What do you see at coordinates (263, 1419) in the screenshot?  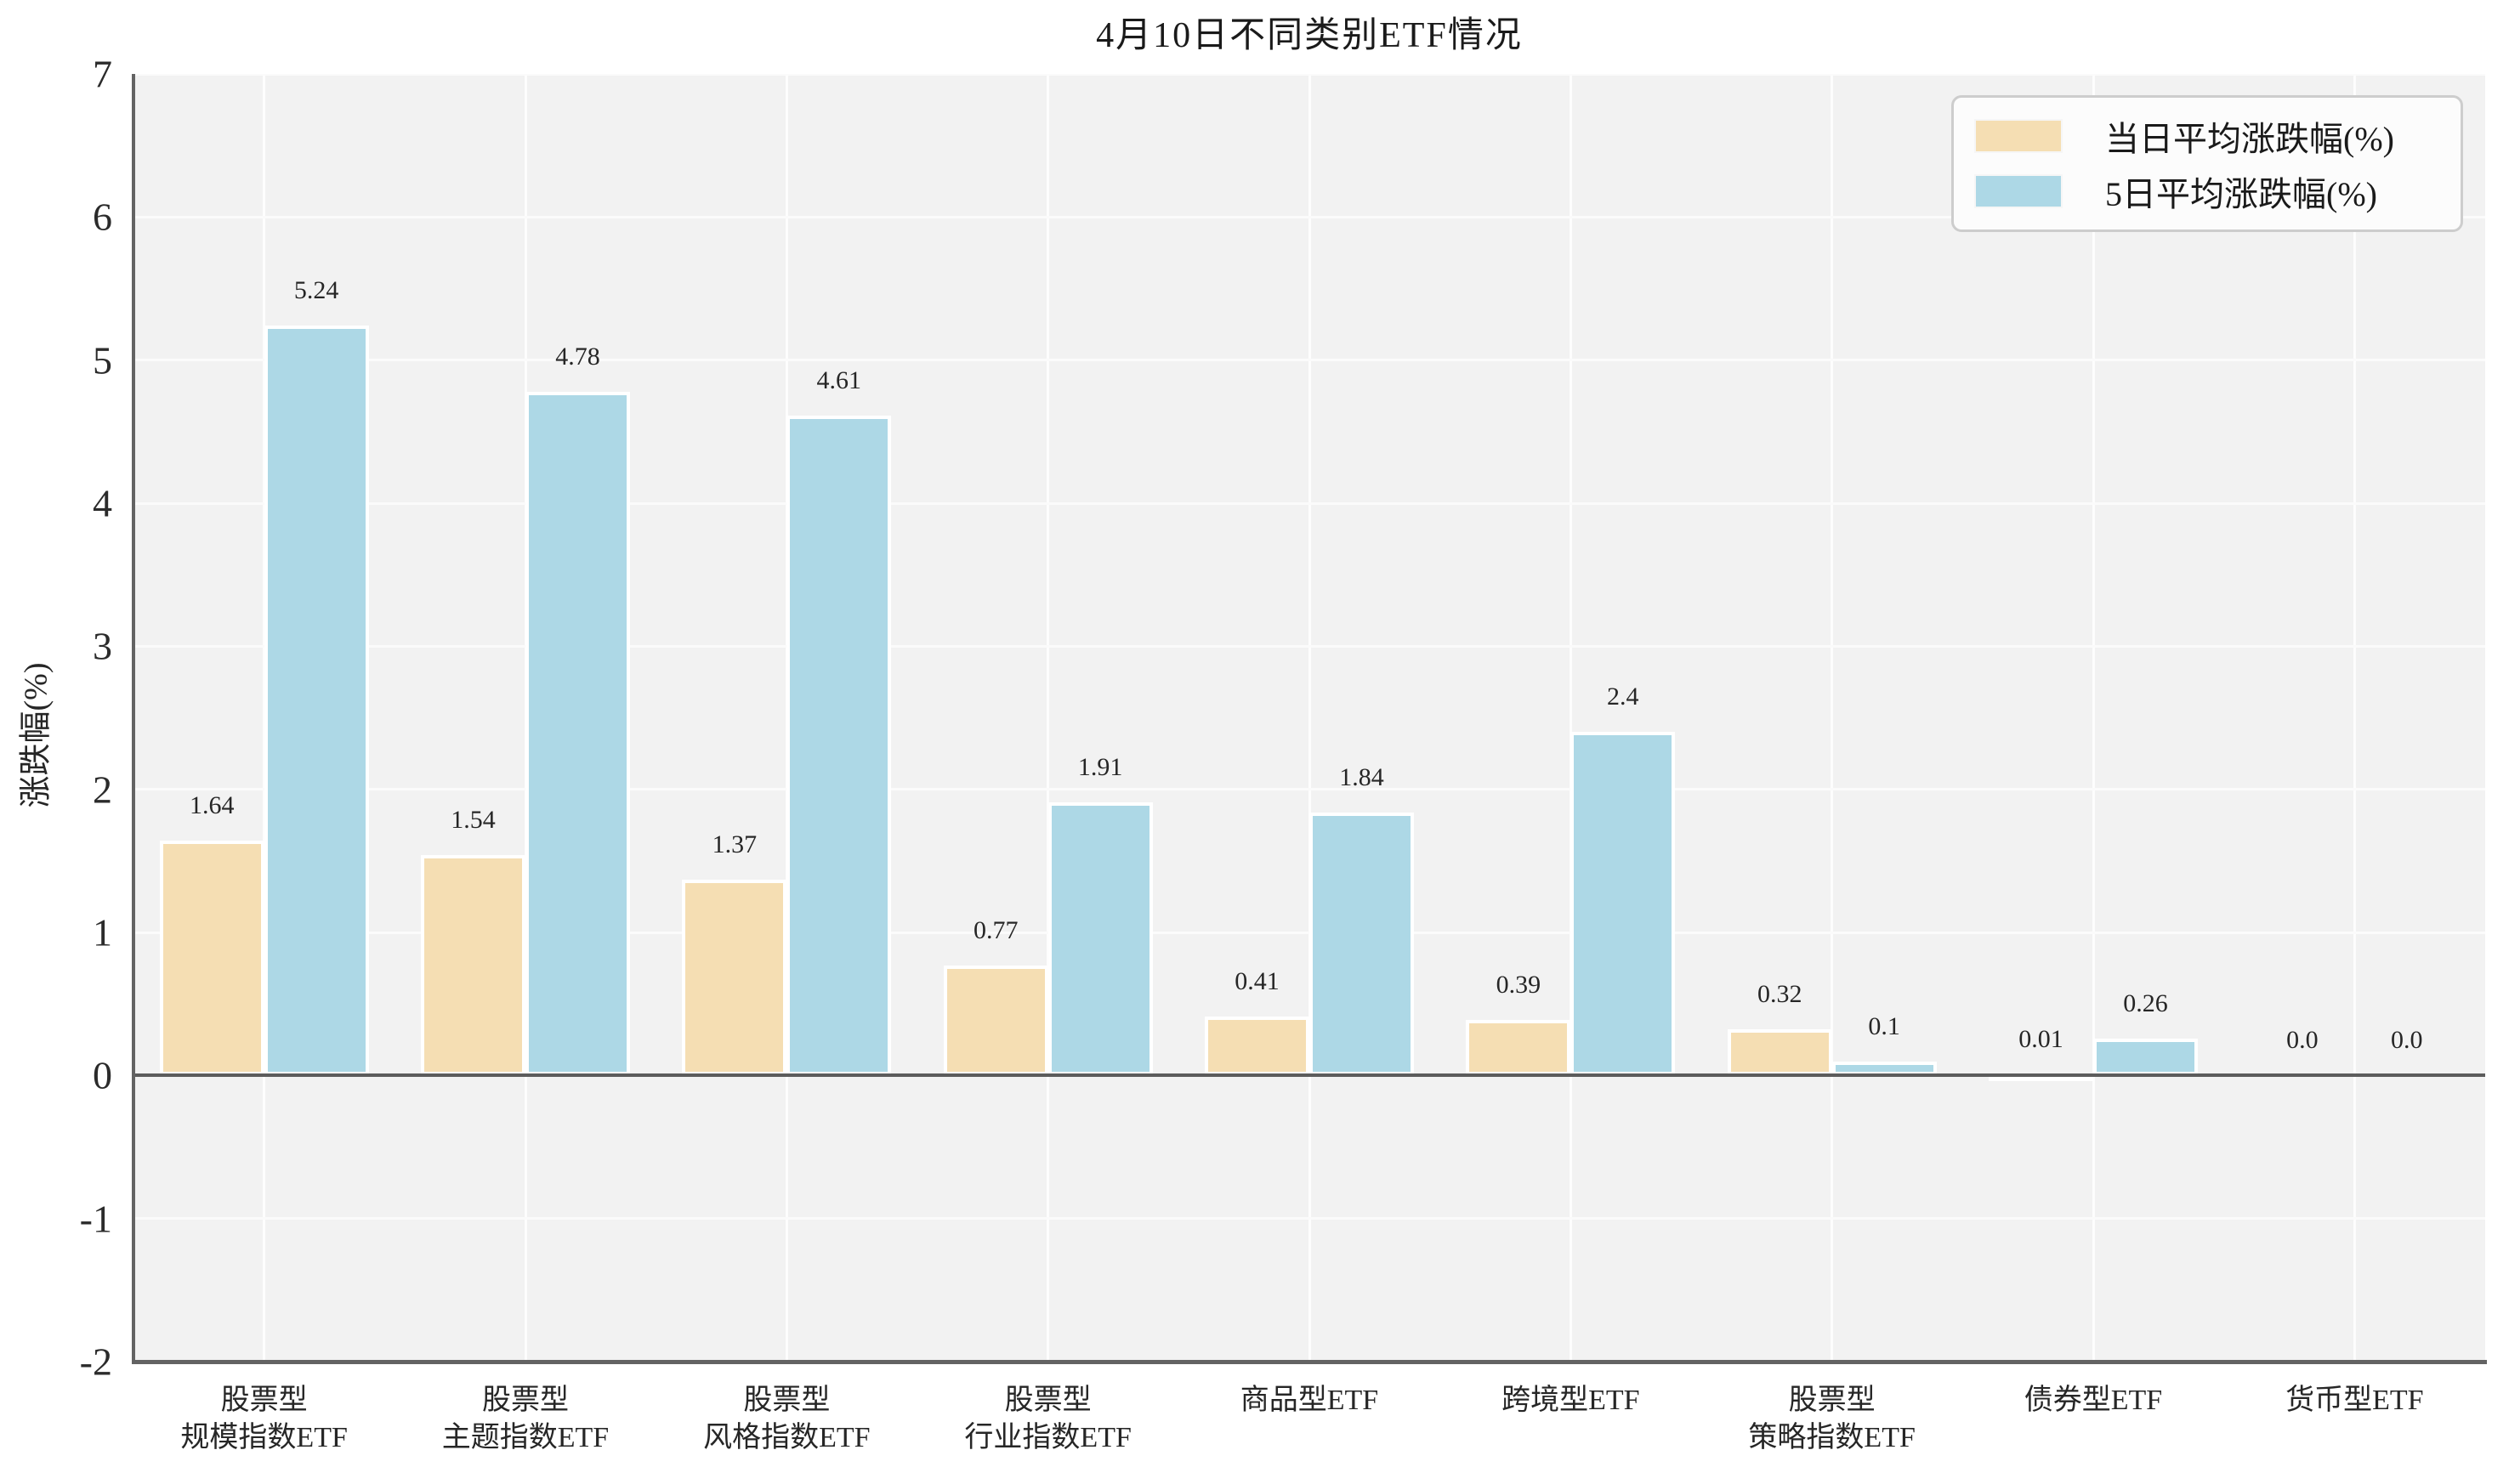 I see `xtick-label-0: 股票型规模指数ETF` at bounding box center [263, 1419].